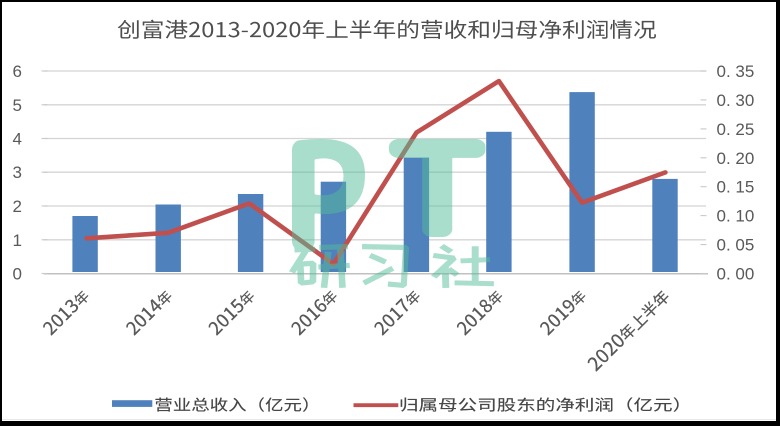 This screenshot has height=431, width=780. What do you see at coordinates (17, 105) in the screenshot?
I see `svg-text: 5` at bounding box center [17, 105].